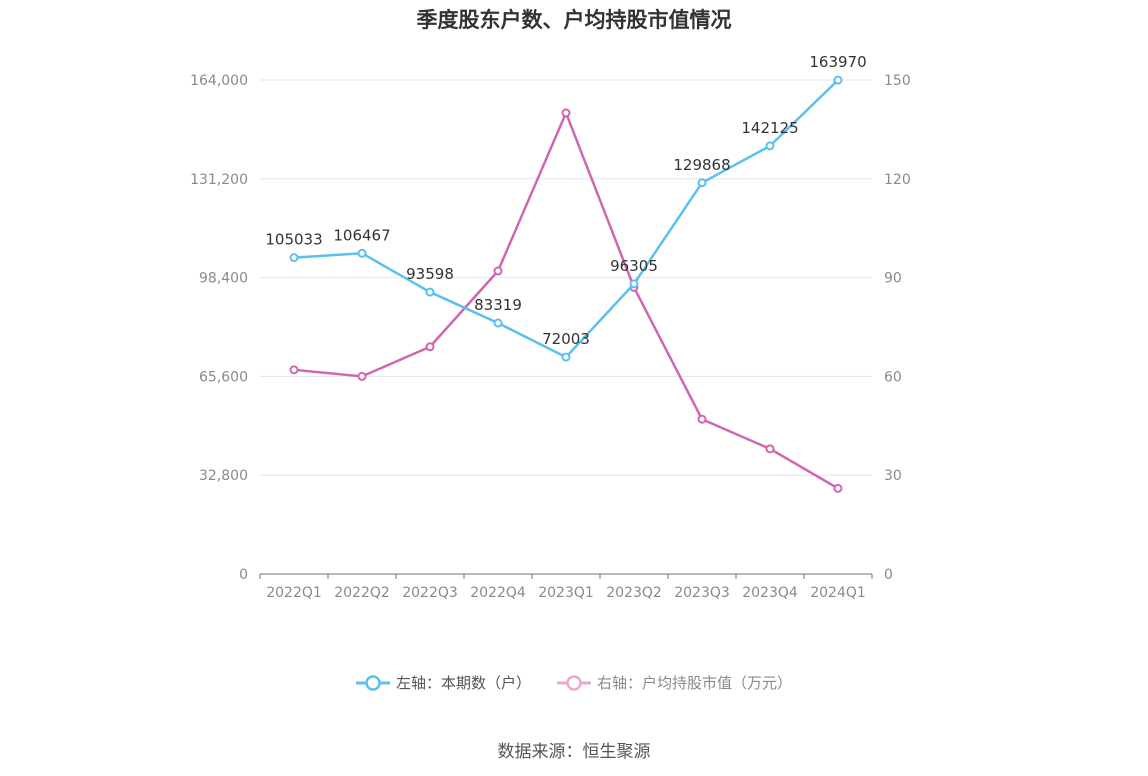 The width and height of the screenshot is (1148, 776). Describe the element at coordinates (701, 165) in the screenshot. I see `data-label: 129868` at that location.